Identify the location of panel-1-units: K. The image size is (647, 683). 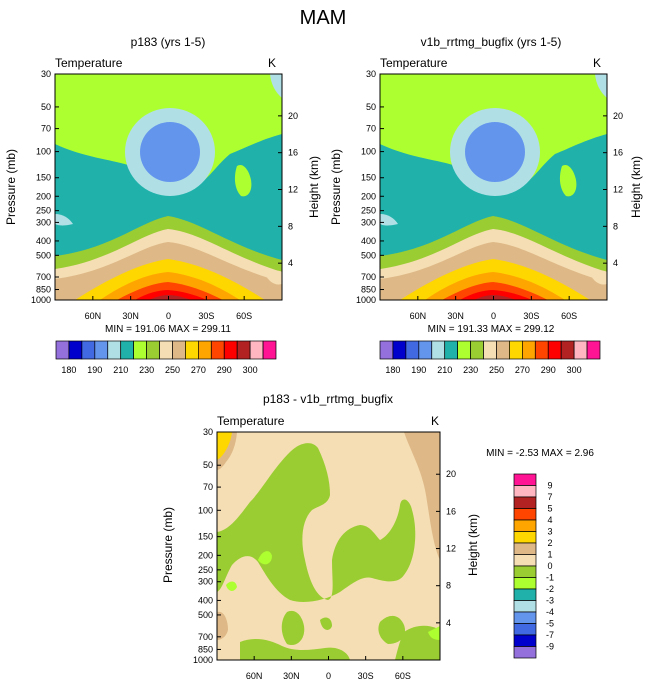
(272, 63).